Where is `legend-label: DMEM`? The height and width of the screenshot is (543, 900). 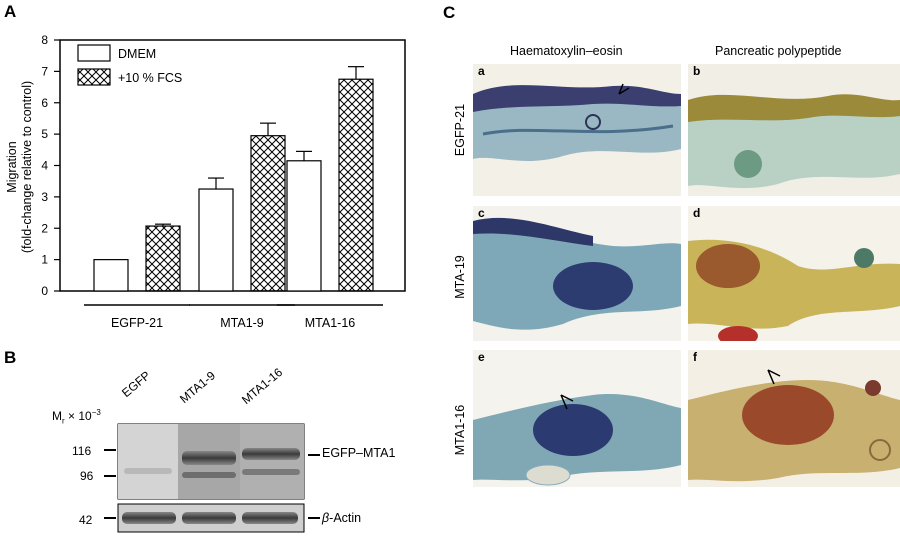
legend-label: DMEM is located at coordinates (137, 54).